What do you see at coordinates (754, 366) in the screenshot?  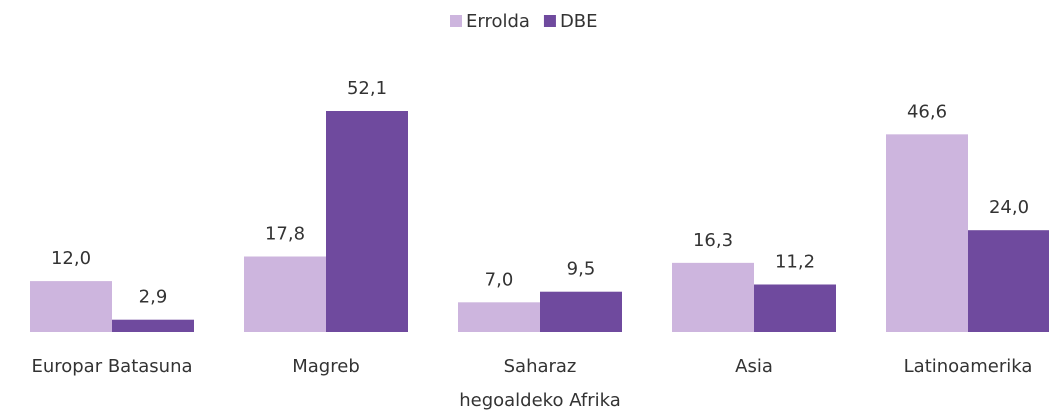 I see `x-tick-label: Asia` at bounding box center [754, 366].